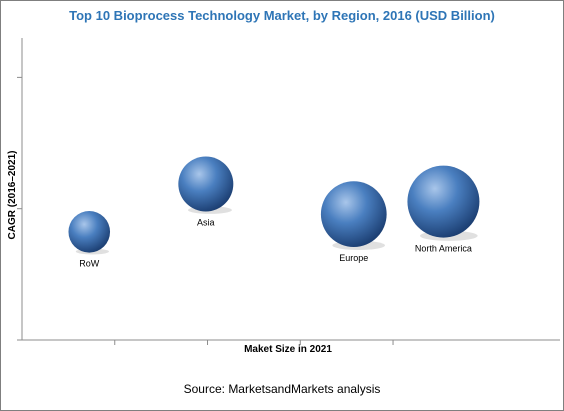 This screenshot has height=411, width=564. I want to click on bubble-label-north-america: North America, so click(443, 249).